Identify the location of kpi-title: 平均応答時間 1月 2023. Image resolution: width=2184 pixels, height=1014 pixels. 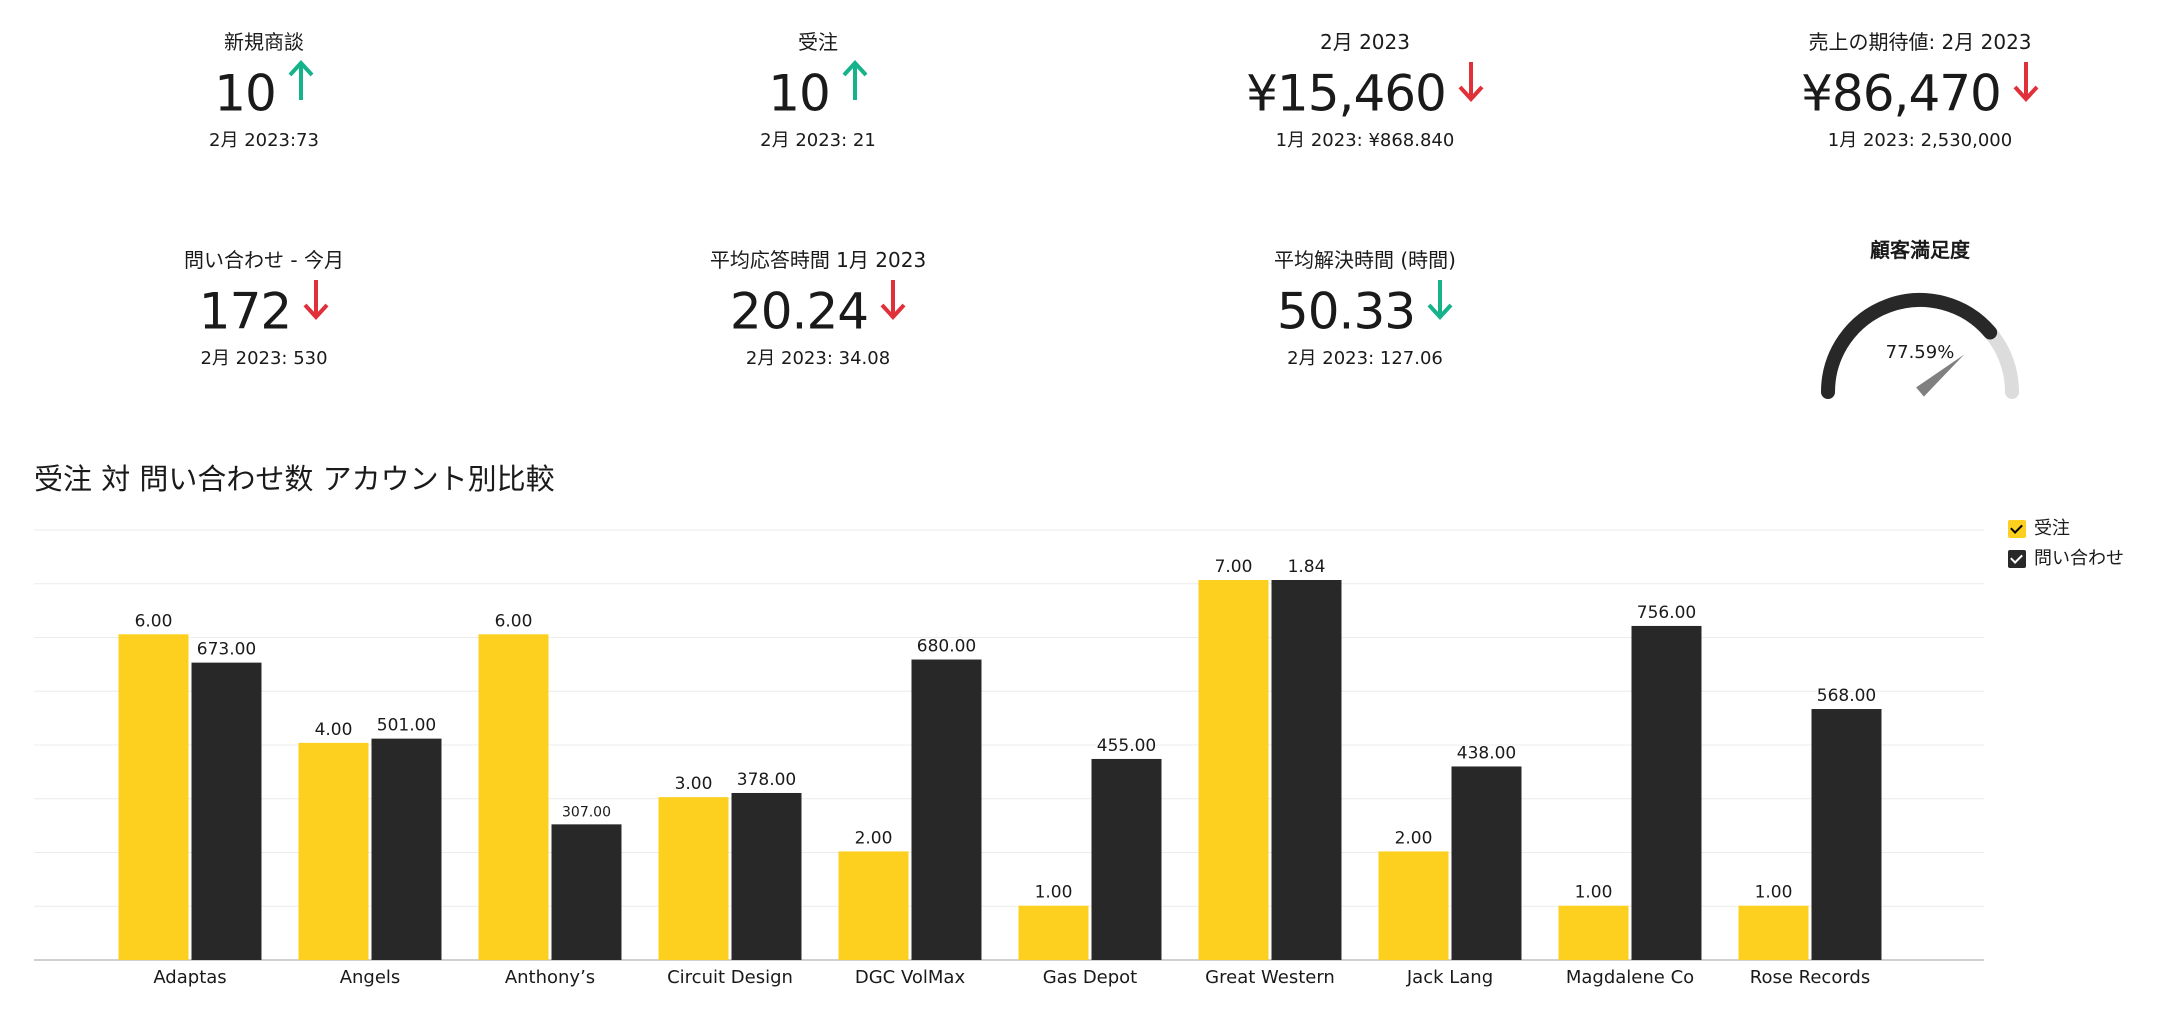
(818, 260).